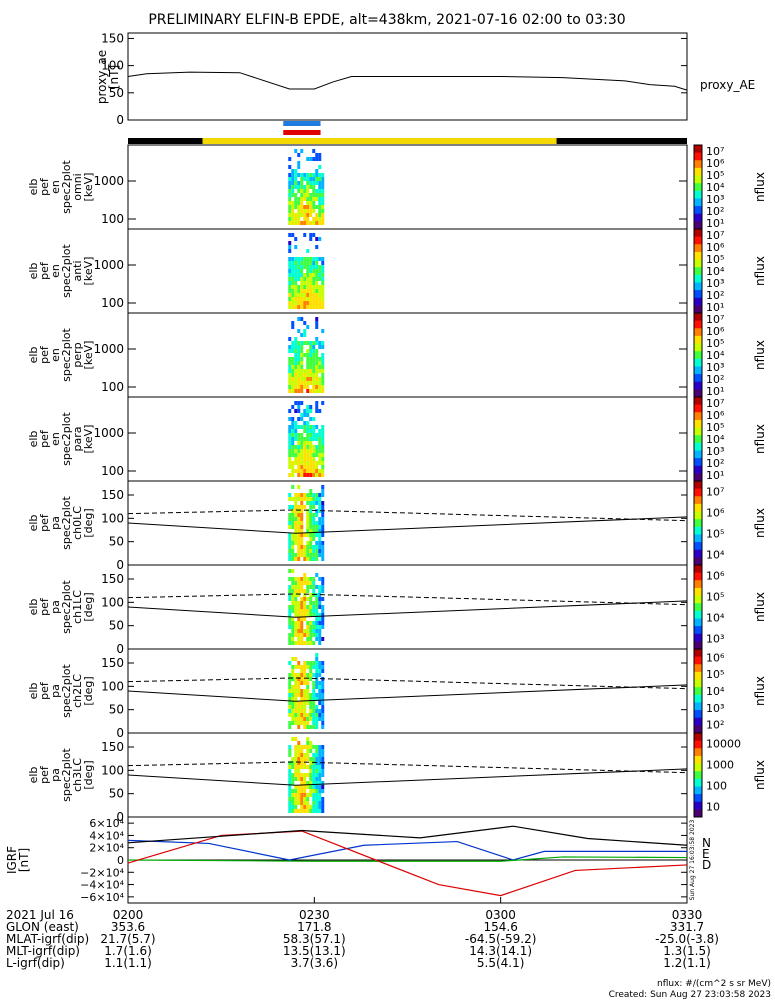 The image size is (775, 1000). What do you see at coordinates (315, 963) in the screenshot?
I see `footer-value: 3.7(3.6)` at bounding box center [315, 963].